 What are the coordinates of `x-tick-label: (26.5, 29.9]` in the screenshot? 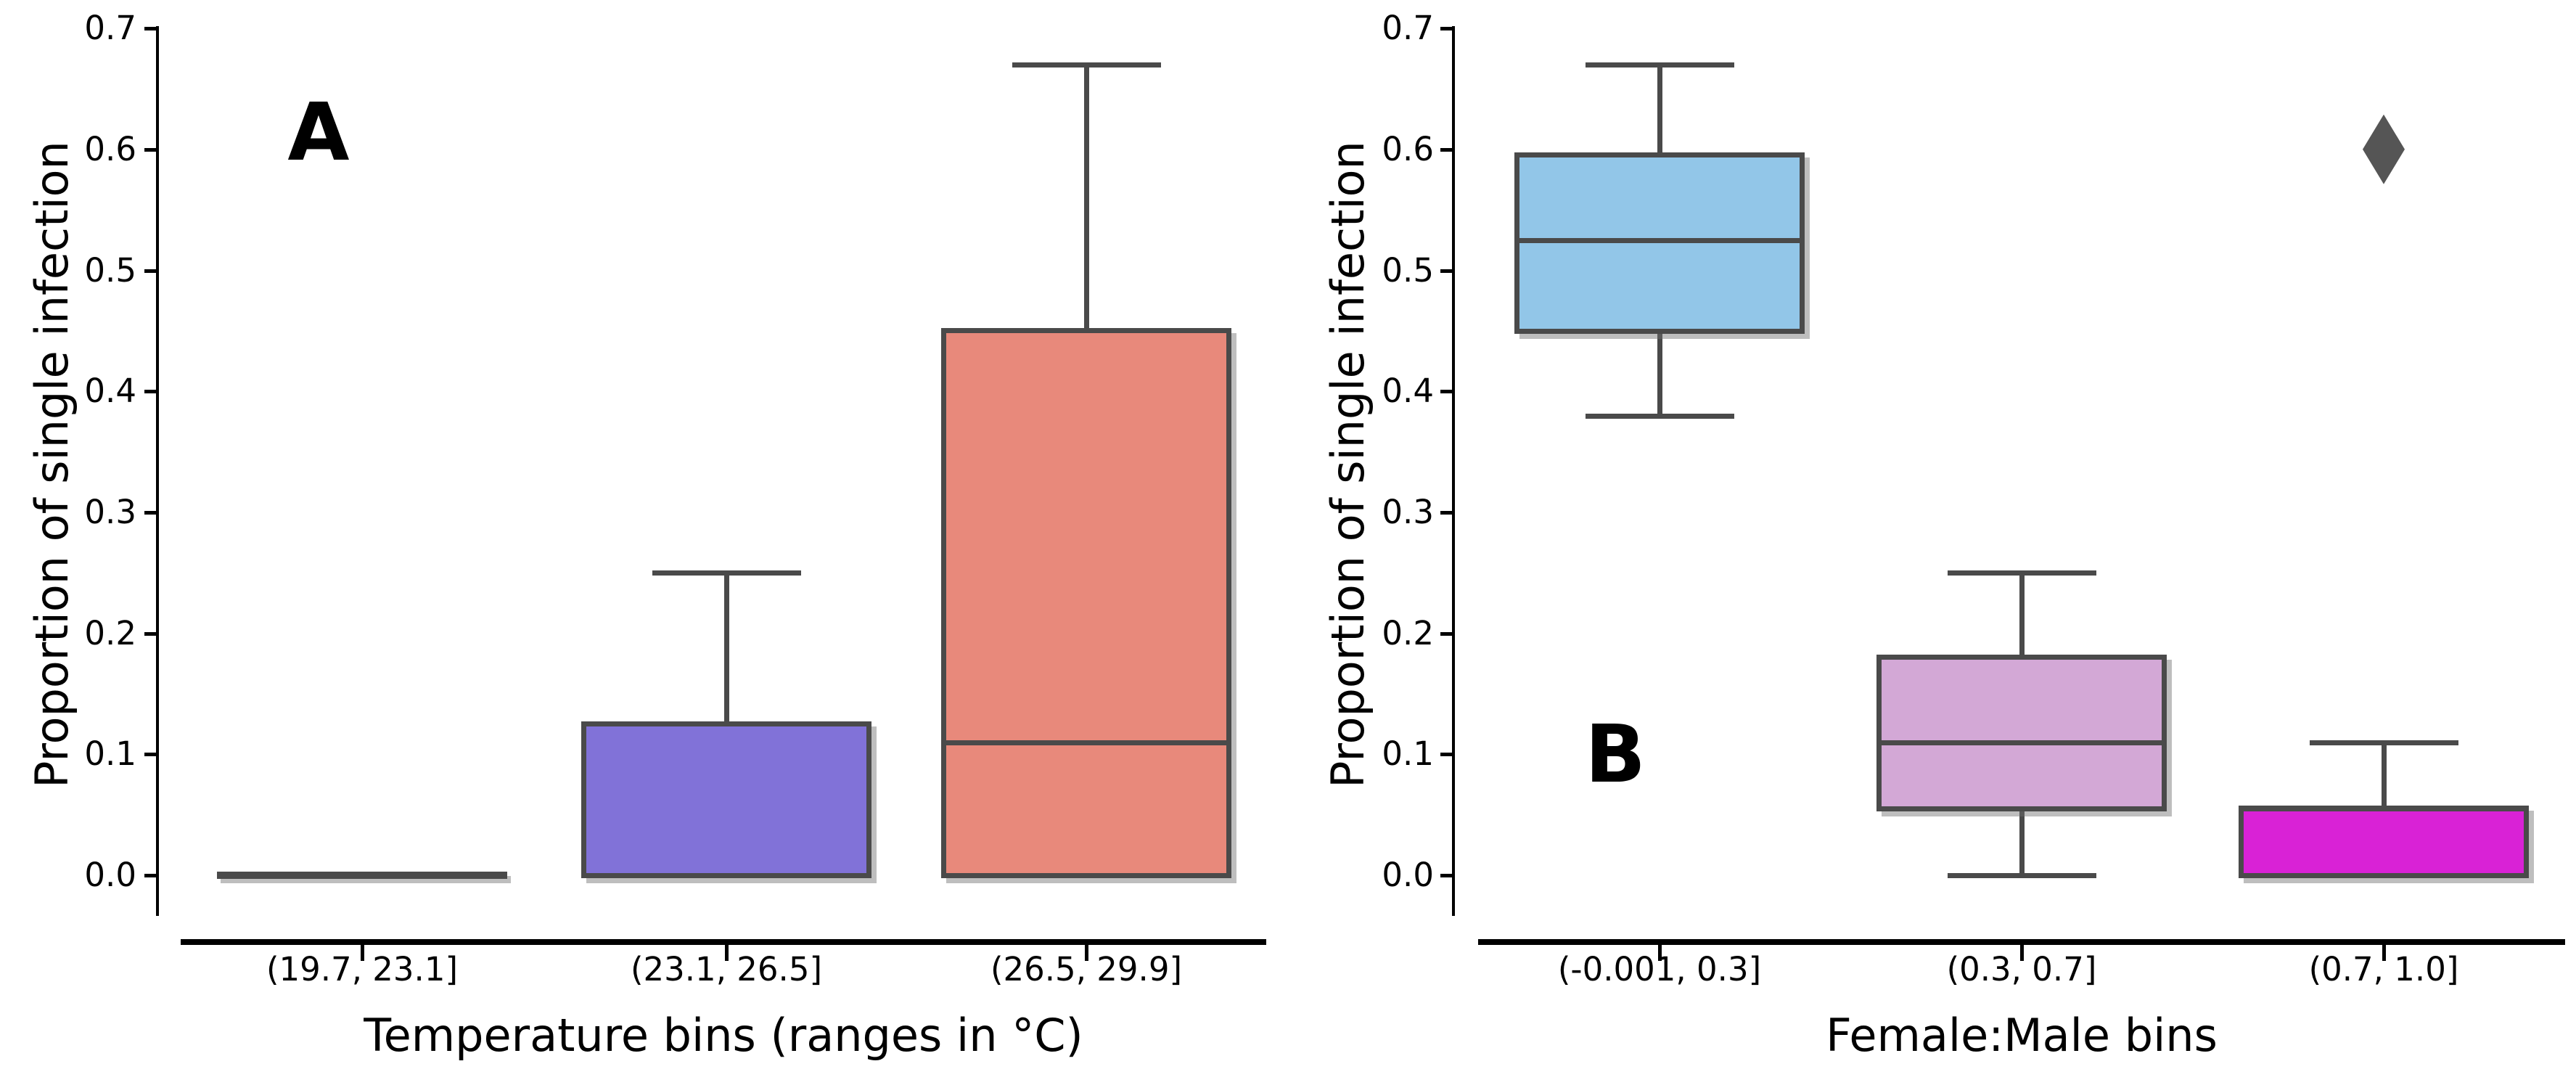 It's located at (1086, 969).